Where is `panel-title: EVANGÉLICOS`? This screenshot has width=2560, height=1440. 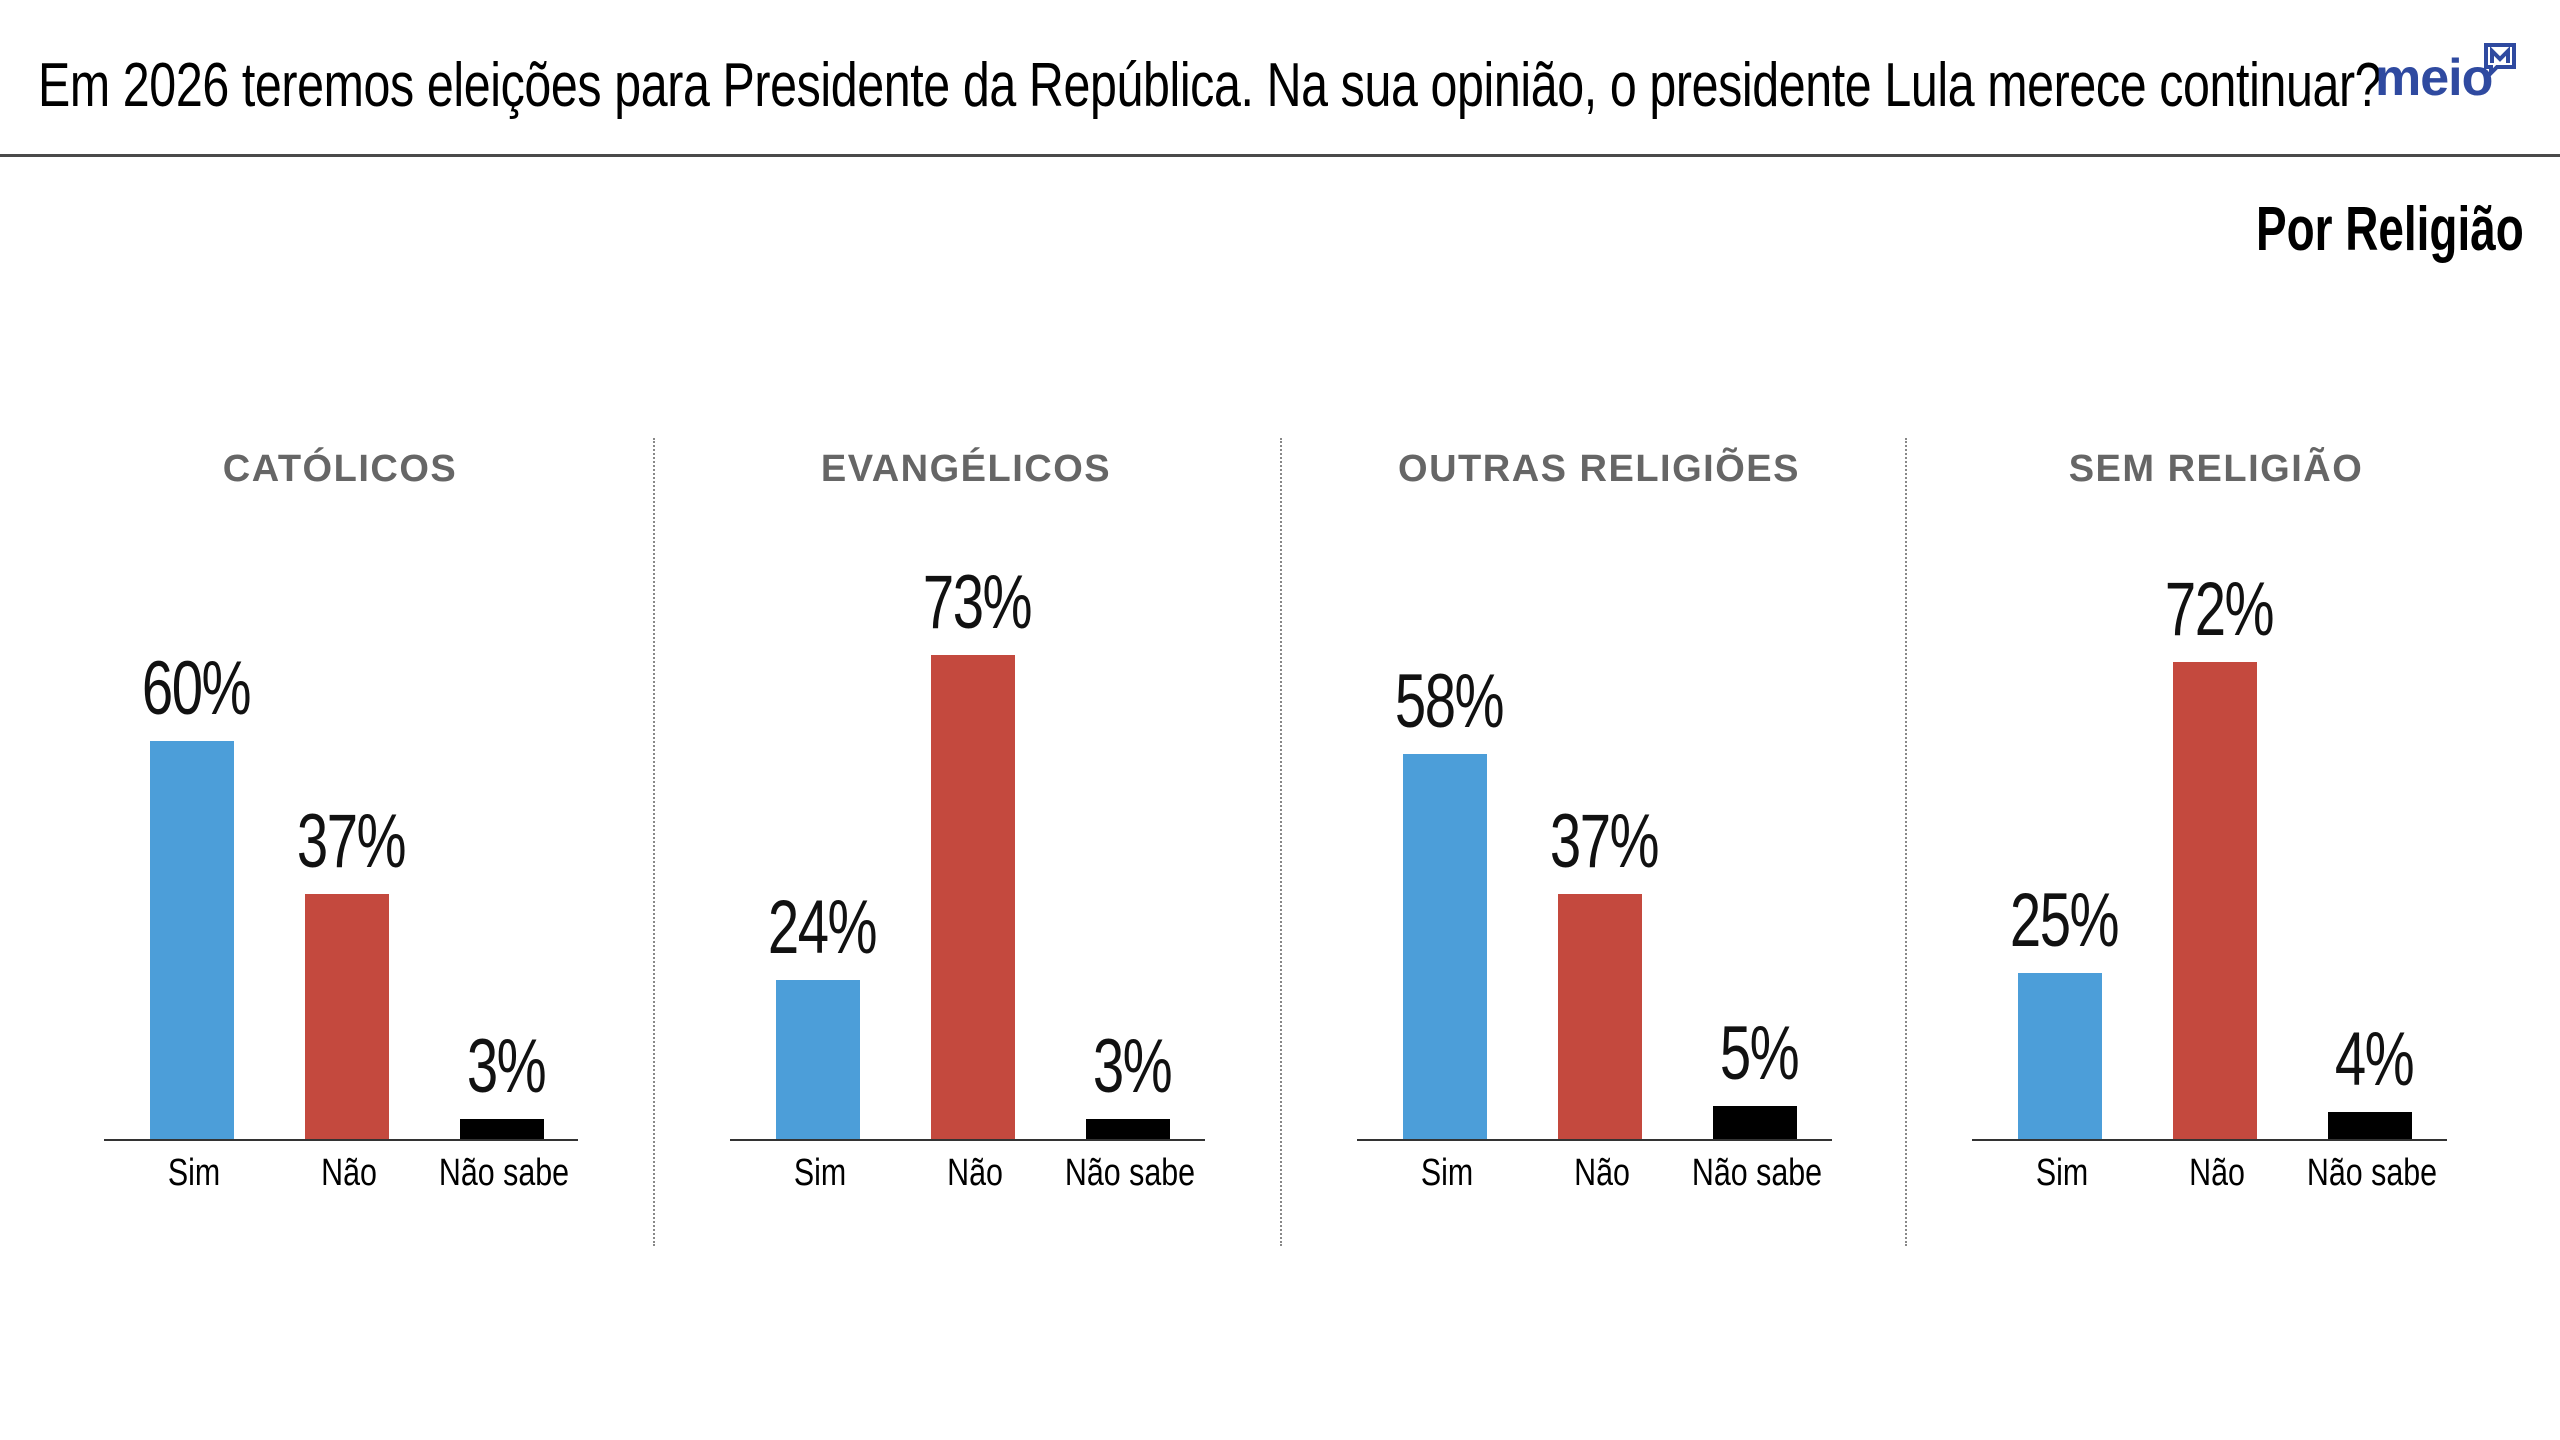
panel-title: EVANGÉLICOS is located at coordinates (966, 469).